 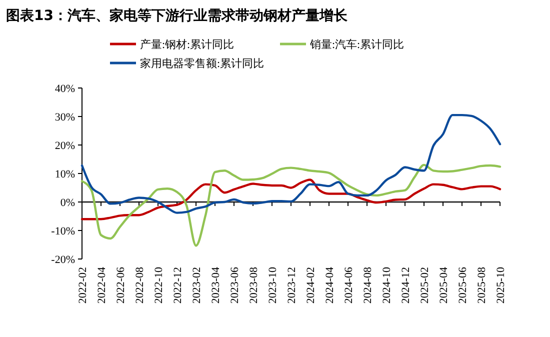 I want to click on x-tick-label: 2025-08, so click(x=482, y=285).